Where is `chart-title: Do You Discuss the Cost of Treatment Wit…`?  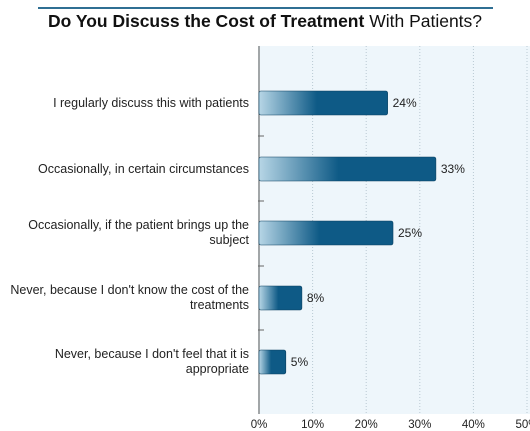
chart-title: Do You Discuss the Cost of Treatment Wit… is located at coordinates (265, 21).